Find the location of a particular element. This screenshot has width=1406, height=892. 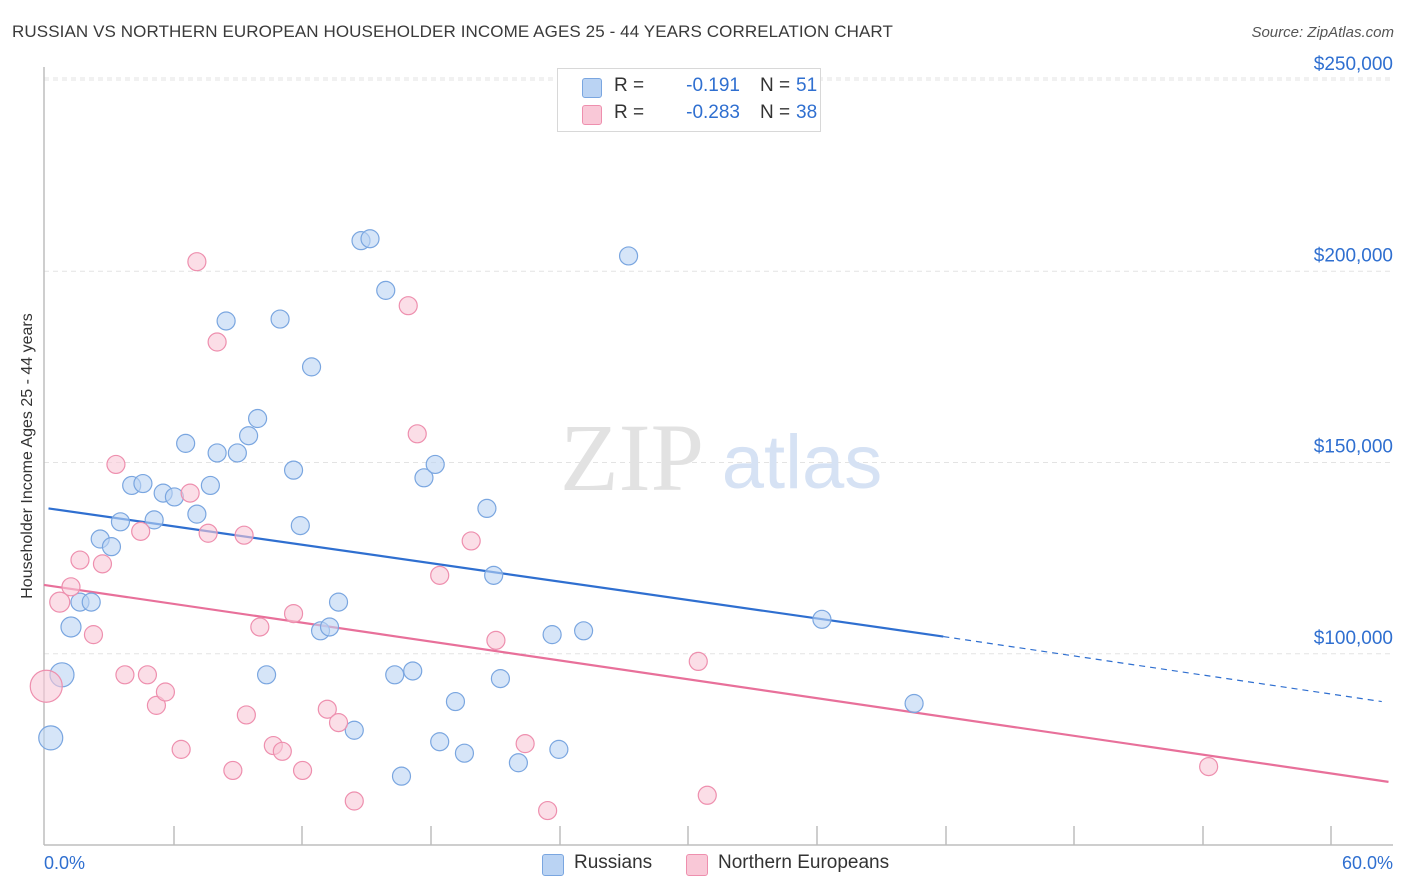

series-swatch-russians is located at coordinates (553, 865).